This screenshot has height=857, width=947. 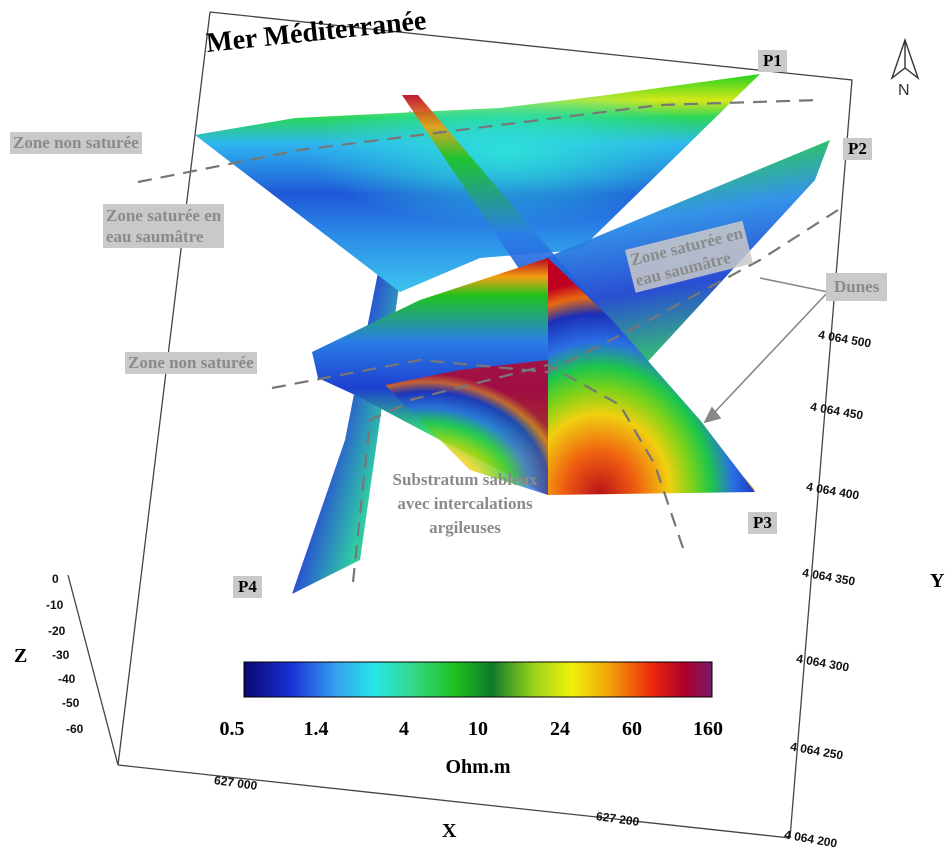 I want to click on zone-label-saturee-left-line1: Zone saturée en, so click(x=164, y=215).